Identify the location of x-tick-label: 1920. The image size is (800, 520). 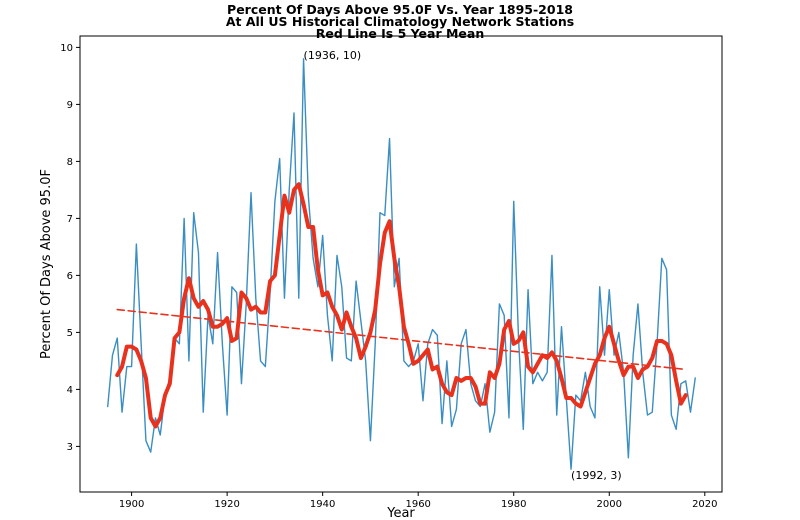
(226, 504).